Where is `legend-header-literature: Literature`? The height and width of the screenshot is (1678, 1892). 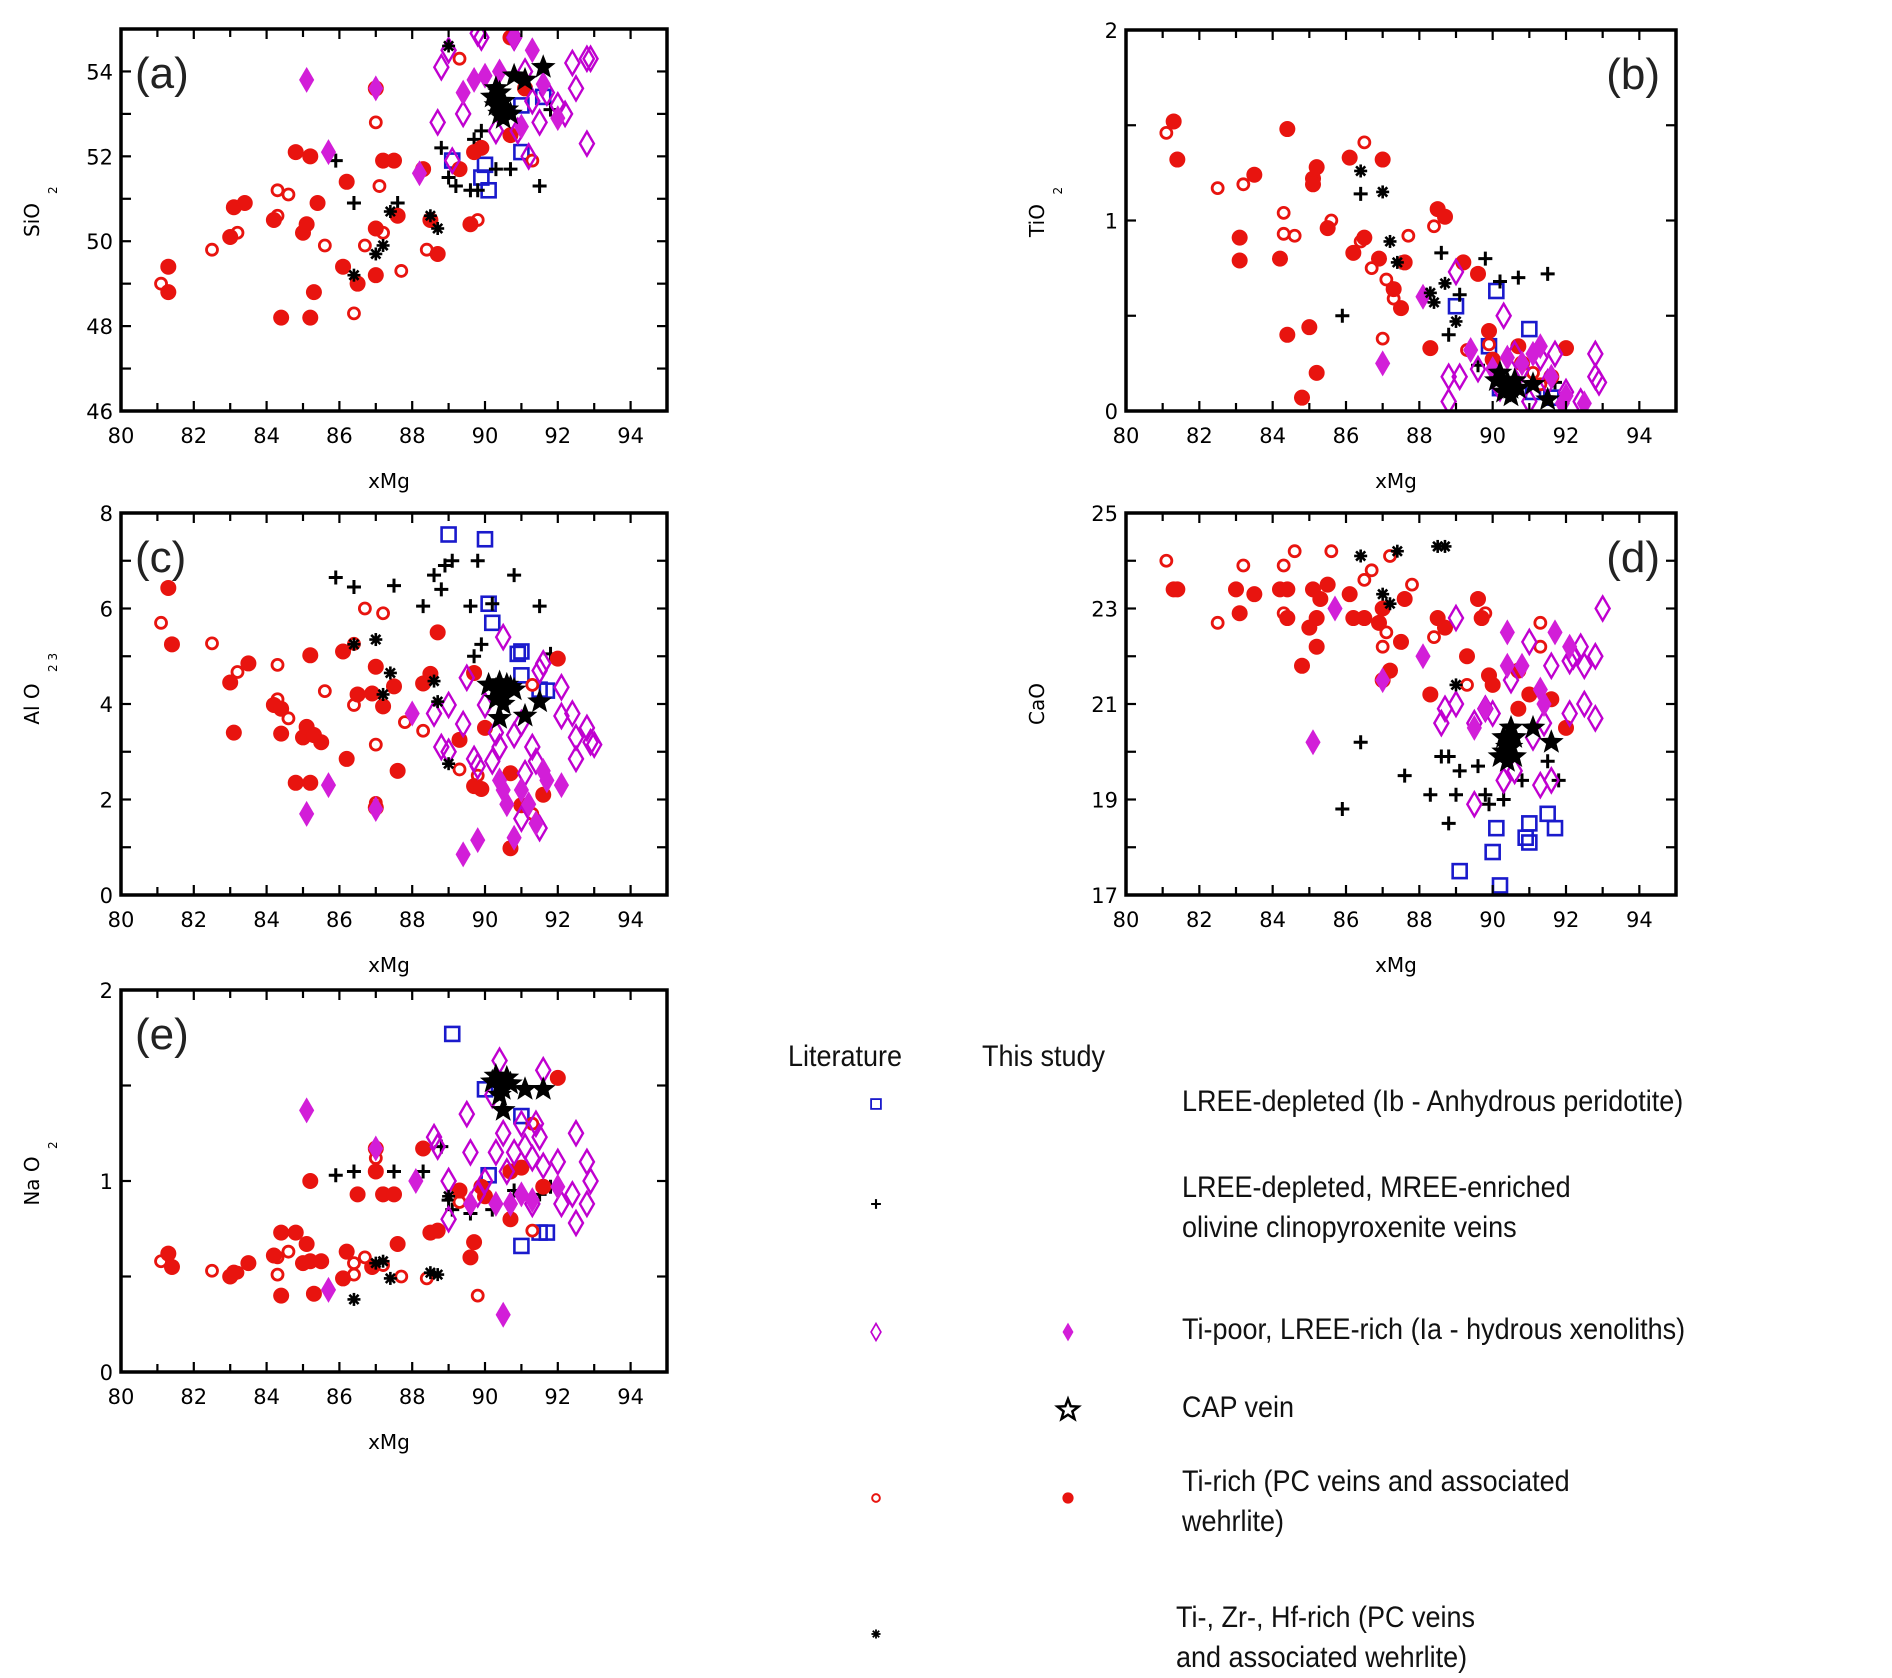
legend-header-literature: Literature is located at coordinates (845, 1056).